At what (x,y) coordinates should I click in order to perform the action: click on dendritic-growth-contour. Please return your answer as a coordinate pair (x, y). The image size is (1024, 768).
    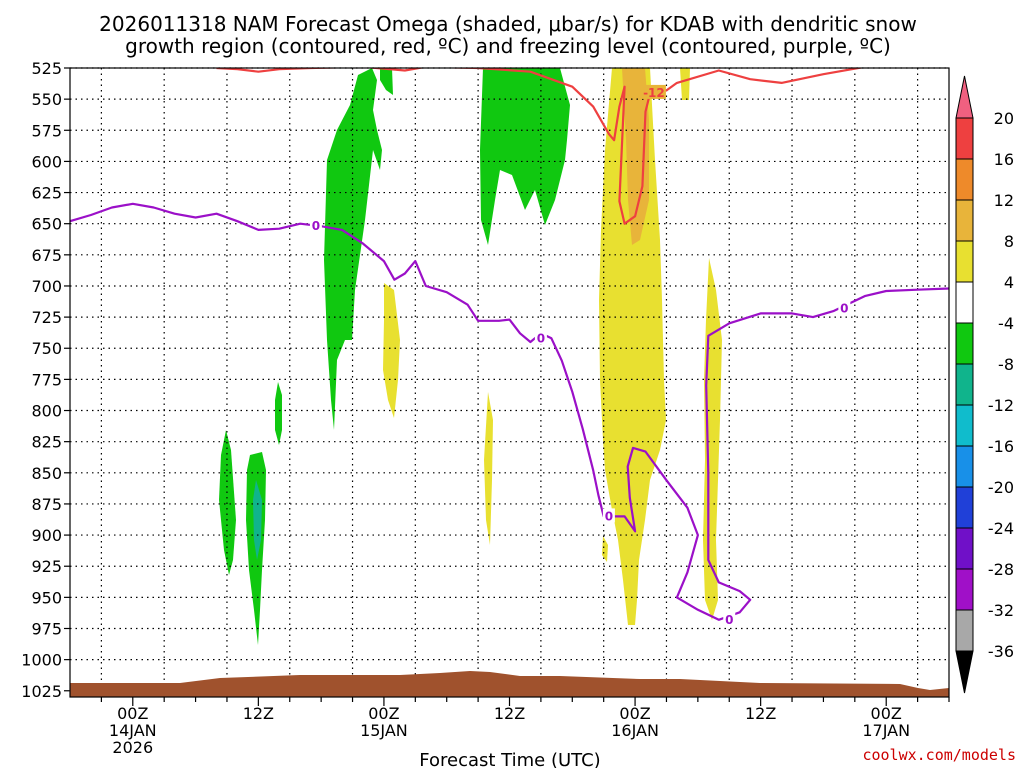
    Looking at the image, I should click on (540, 146).